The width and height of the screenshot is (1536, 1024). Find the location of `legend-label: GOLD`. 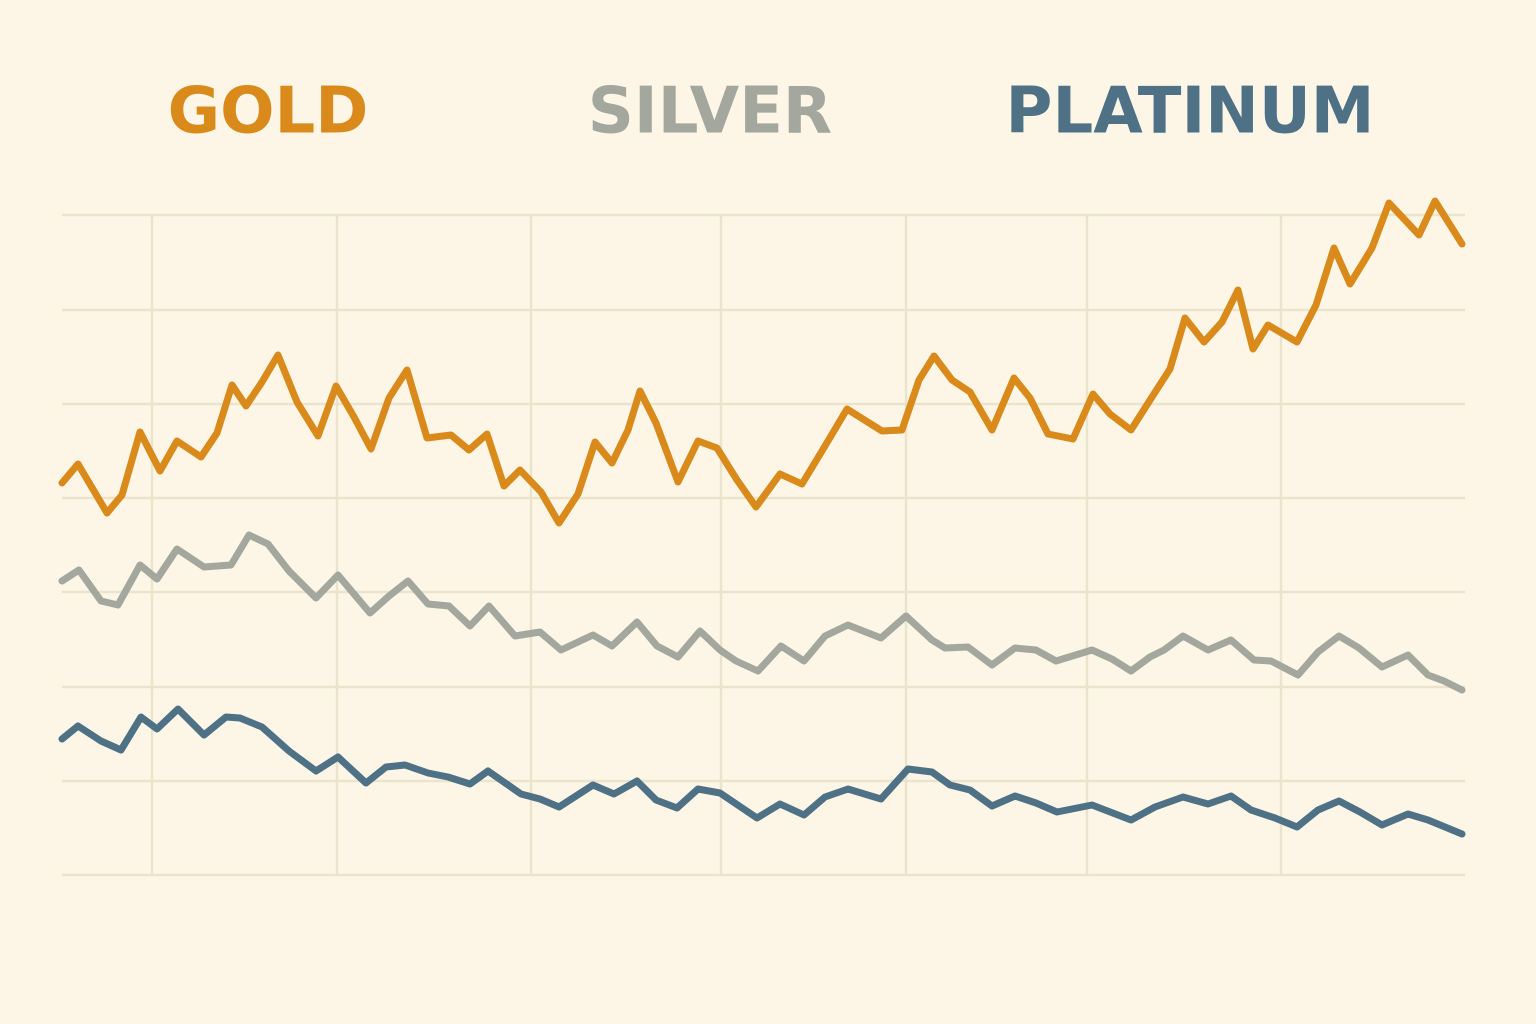

legend-label: GOLD is located at coordinates (268, 112).